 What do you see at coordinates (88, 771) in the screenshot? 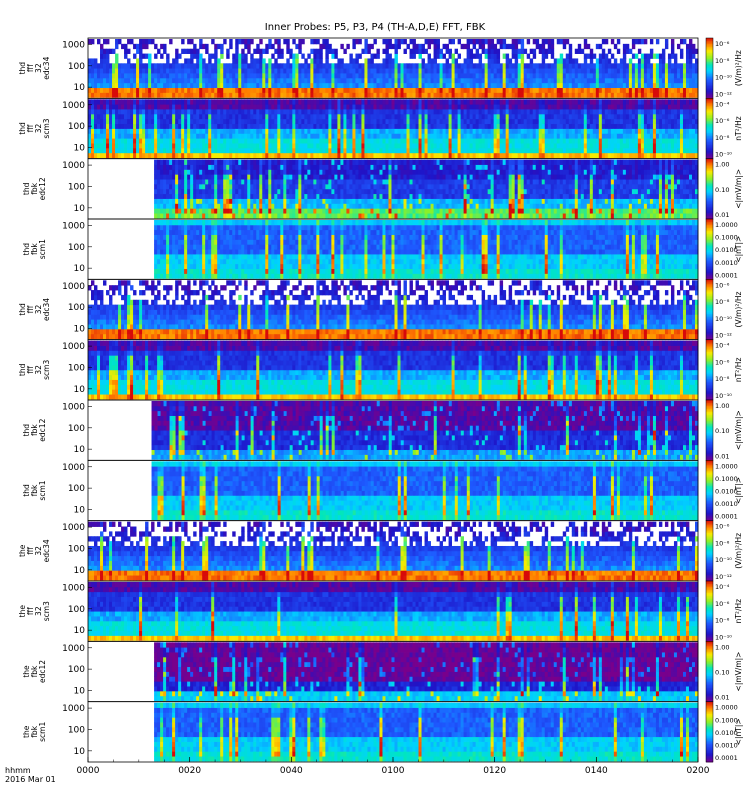
I see `x-tick-label: 0000` at bounding box center [88, 771].